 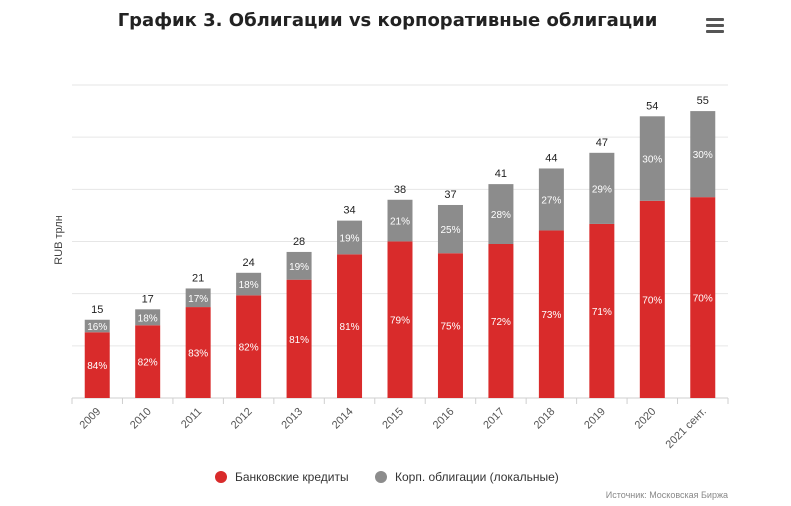 I want to click on bar-bonds-2018, so click(x=551, y=199).